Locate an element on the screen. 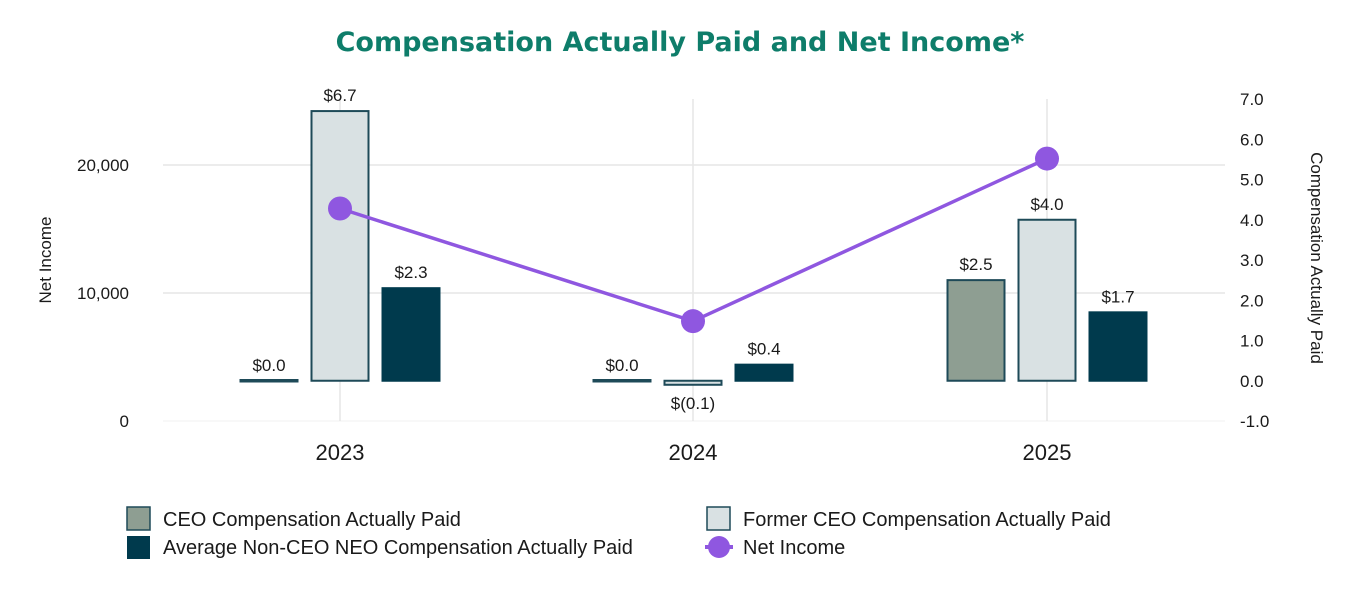  legend-item-ceo: CEO Compensation Actually Paid is located at coordinates (293, 518).